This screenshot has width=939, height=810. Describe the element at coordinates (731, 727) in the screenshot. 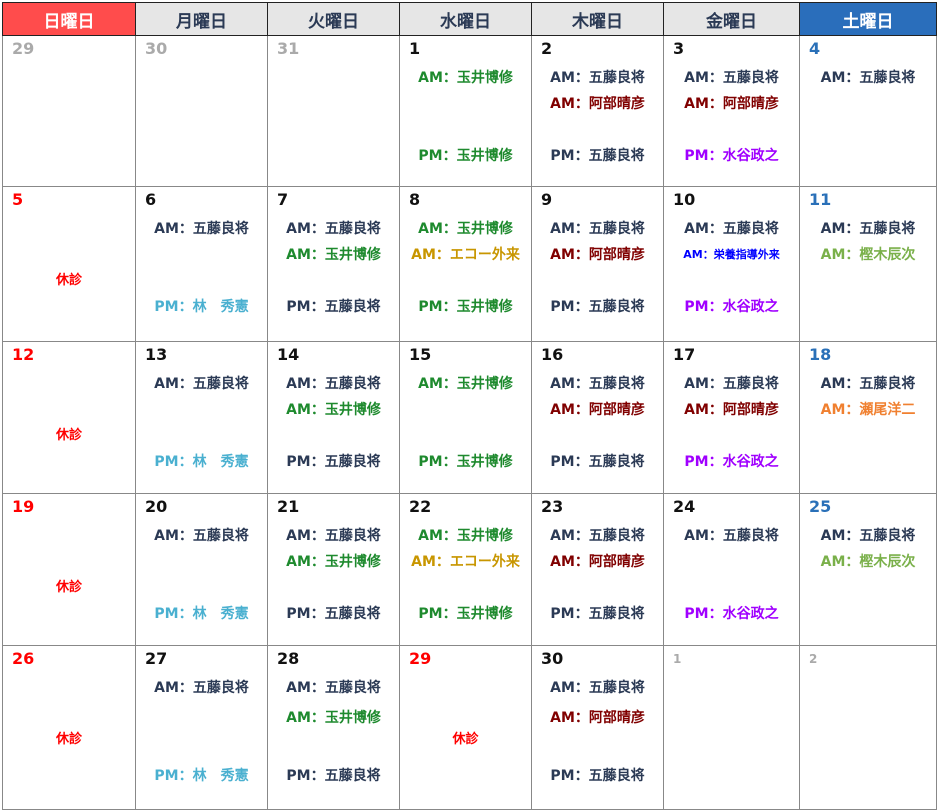

I see `day-cell: 1` at that location.